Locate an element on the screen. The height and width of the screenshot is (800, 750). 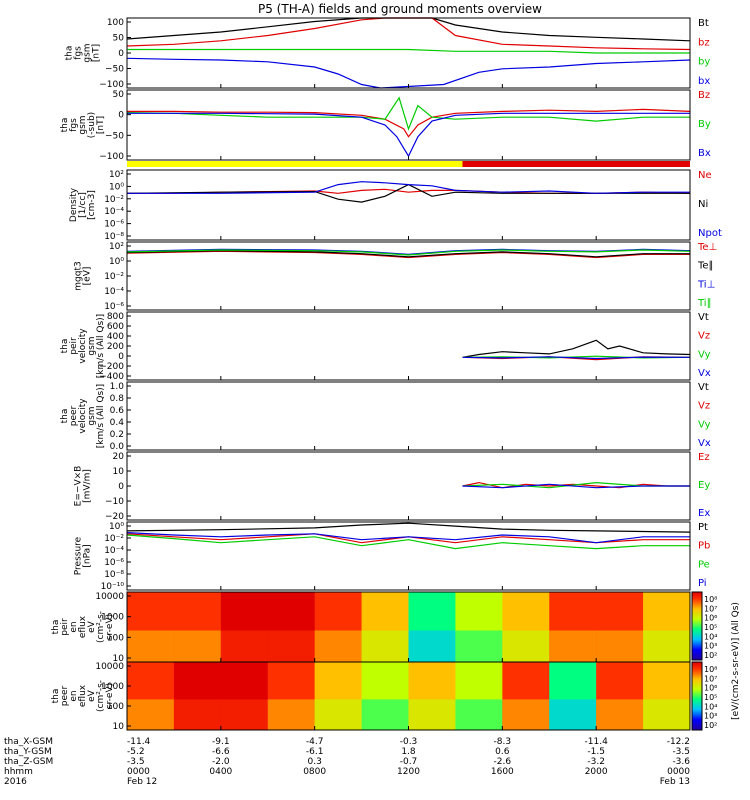
y-label-line: Density is located at coordinates (74, 204).